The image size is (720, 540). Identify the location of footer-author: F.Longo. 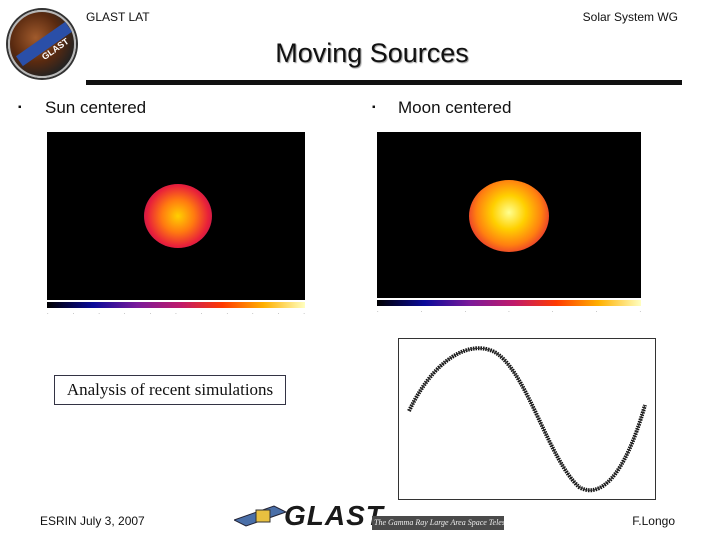
(653, 521).